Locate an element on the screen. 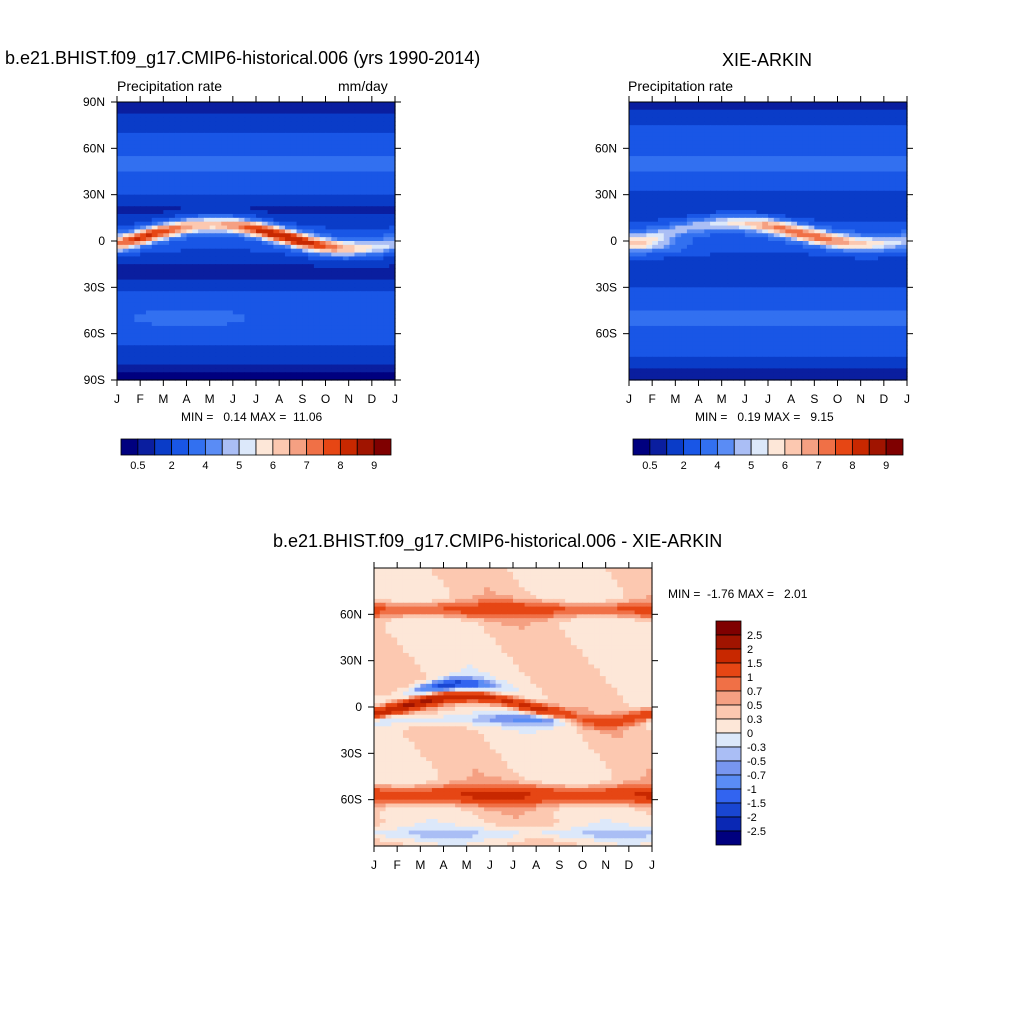  panel1-xtick-label: A is located at coordinates (186, 399).